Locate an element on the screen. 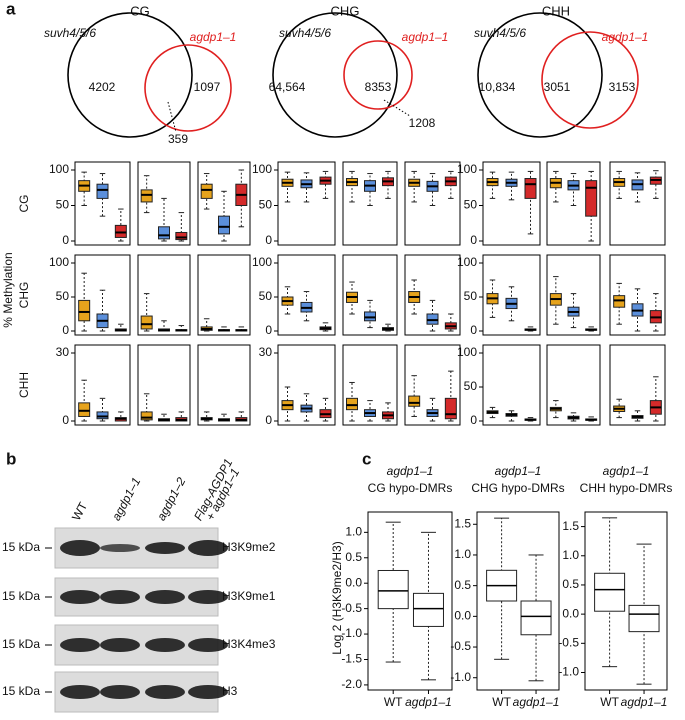 Image resolution: width=685 pixels, height=720 pixels. plot-title: agdp1–1 is located at coordinates (518, 471).